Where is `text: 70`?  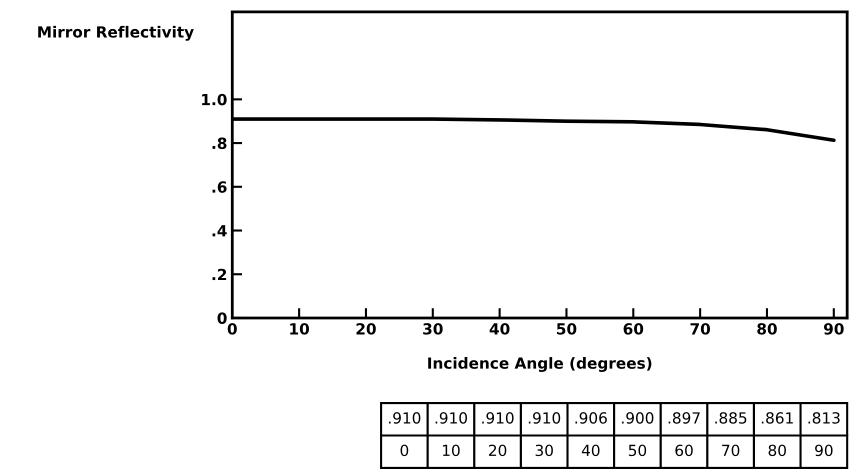 text: 70 is located at coordinates (731, 450).